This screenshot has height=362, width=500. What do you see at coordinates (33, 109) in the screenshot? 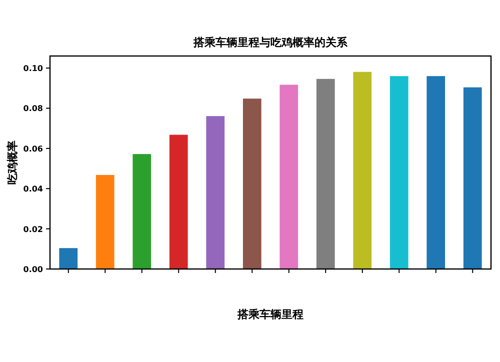
I see `y-tick-label: 0.08` at bounding box center [33, 109].